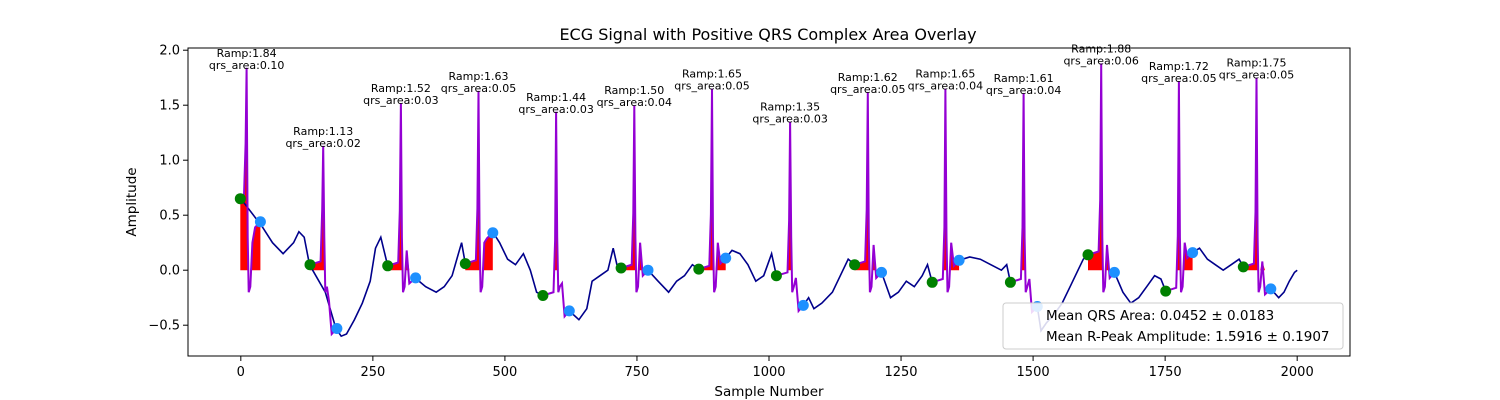  I want to click on y-axis-title: Amplitude, so click(132, 201).